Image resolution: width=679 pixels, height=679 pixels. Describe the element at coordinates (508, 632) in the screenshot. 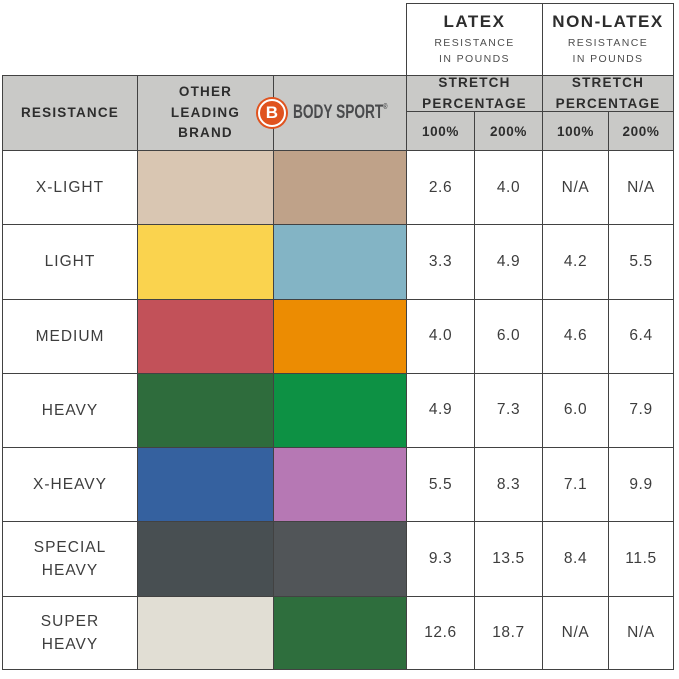

I see `value-cell: 18.7` at that location.